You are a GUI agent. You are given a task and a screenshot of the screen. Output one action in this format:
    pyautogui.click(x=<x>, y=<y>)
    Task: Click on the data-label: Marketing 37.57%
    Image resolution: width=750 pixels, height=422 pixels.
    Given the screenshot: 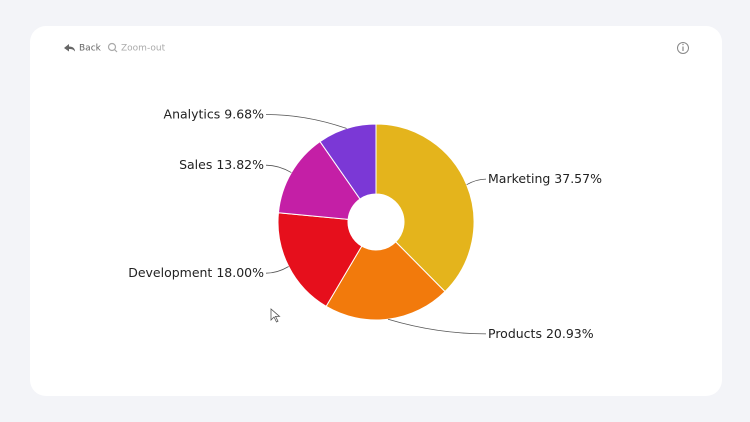 What is the action you would take?
    pyautogui.click(x=545, y=178)
    